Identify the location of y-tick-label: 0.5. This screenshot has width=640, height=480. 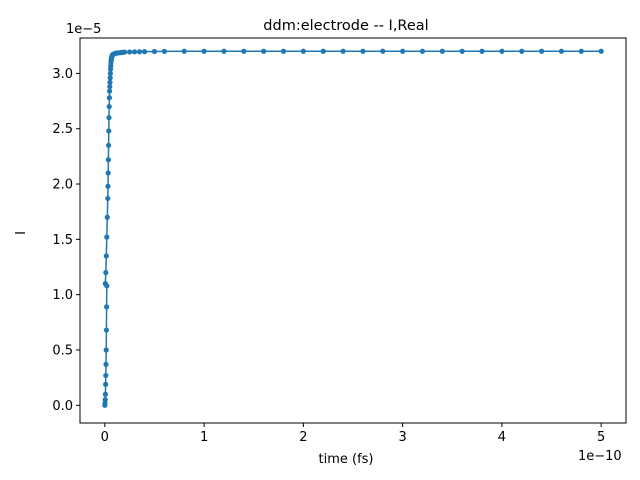
(62, 350).